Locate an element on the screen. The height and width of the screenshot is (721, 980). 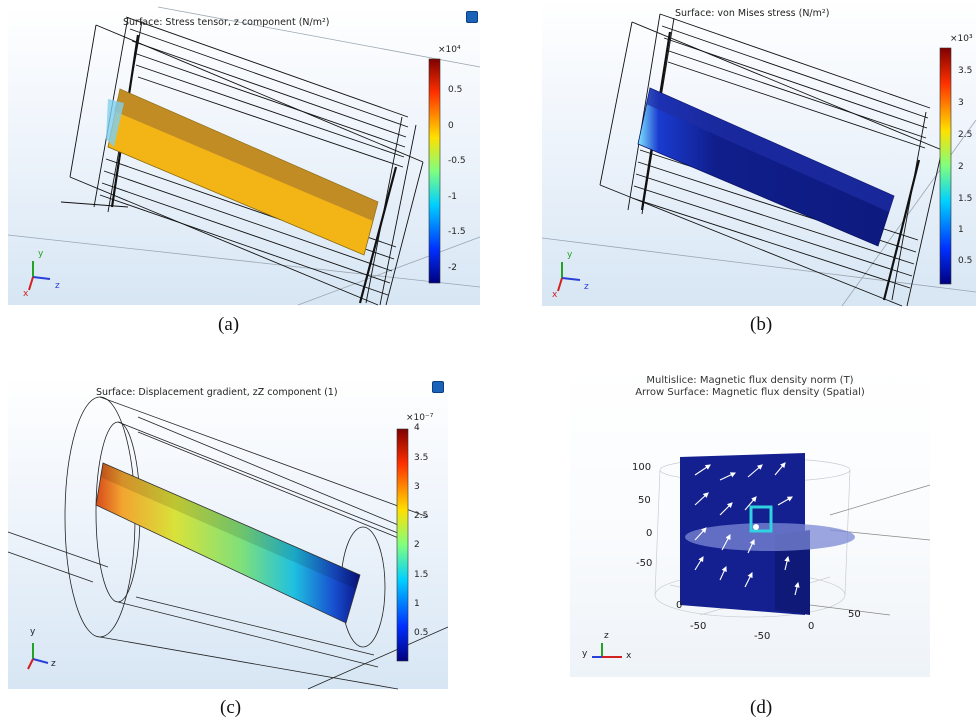
coil is located at coordinates (761, 519).